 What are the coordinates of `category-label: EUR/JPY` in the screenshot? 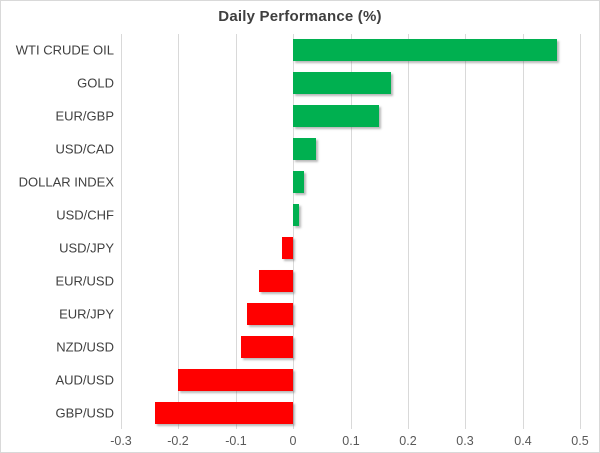 It's located at (86, 314).